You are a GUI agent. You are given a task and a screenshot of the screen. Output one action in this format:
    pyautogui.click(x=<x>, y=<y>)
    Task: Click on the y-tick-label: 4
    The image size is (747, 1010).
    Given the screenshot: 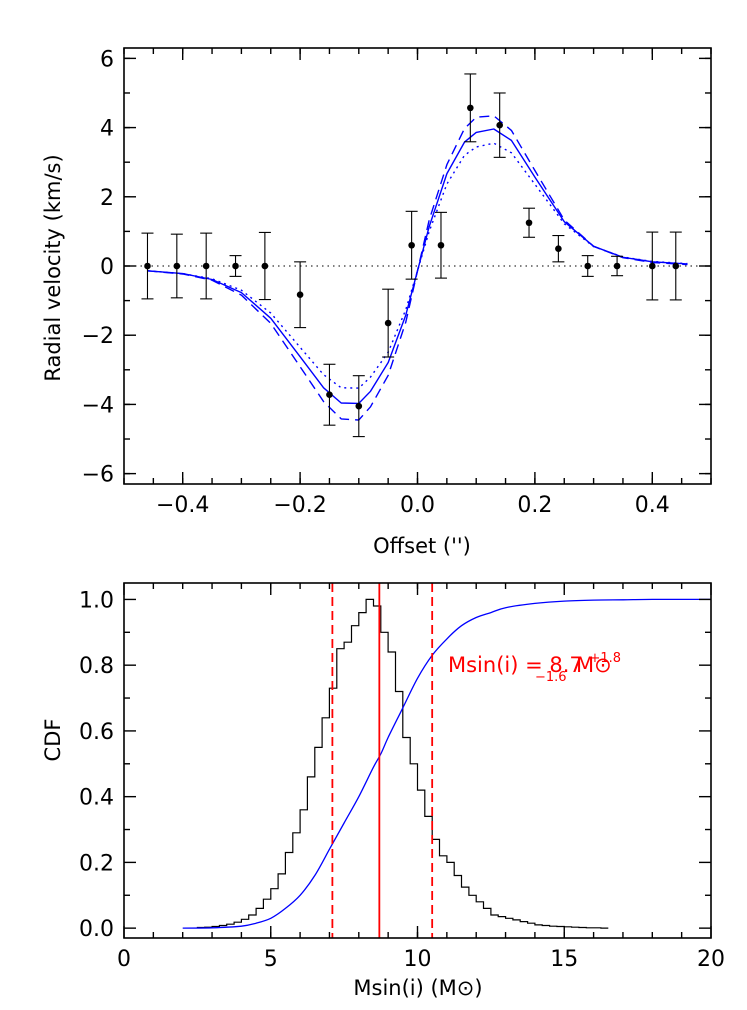 What is the action you would take?
    pyautogui.click(x=107, y=129)
    